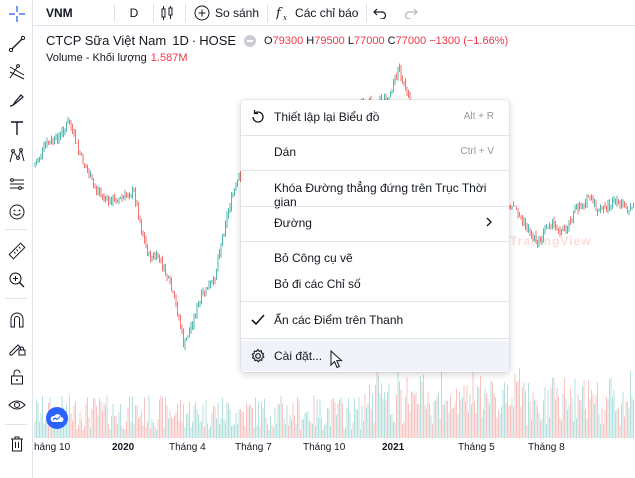 The image size is (635, 478). I want to click on text-tool, so click(17, 128).